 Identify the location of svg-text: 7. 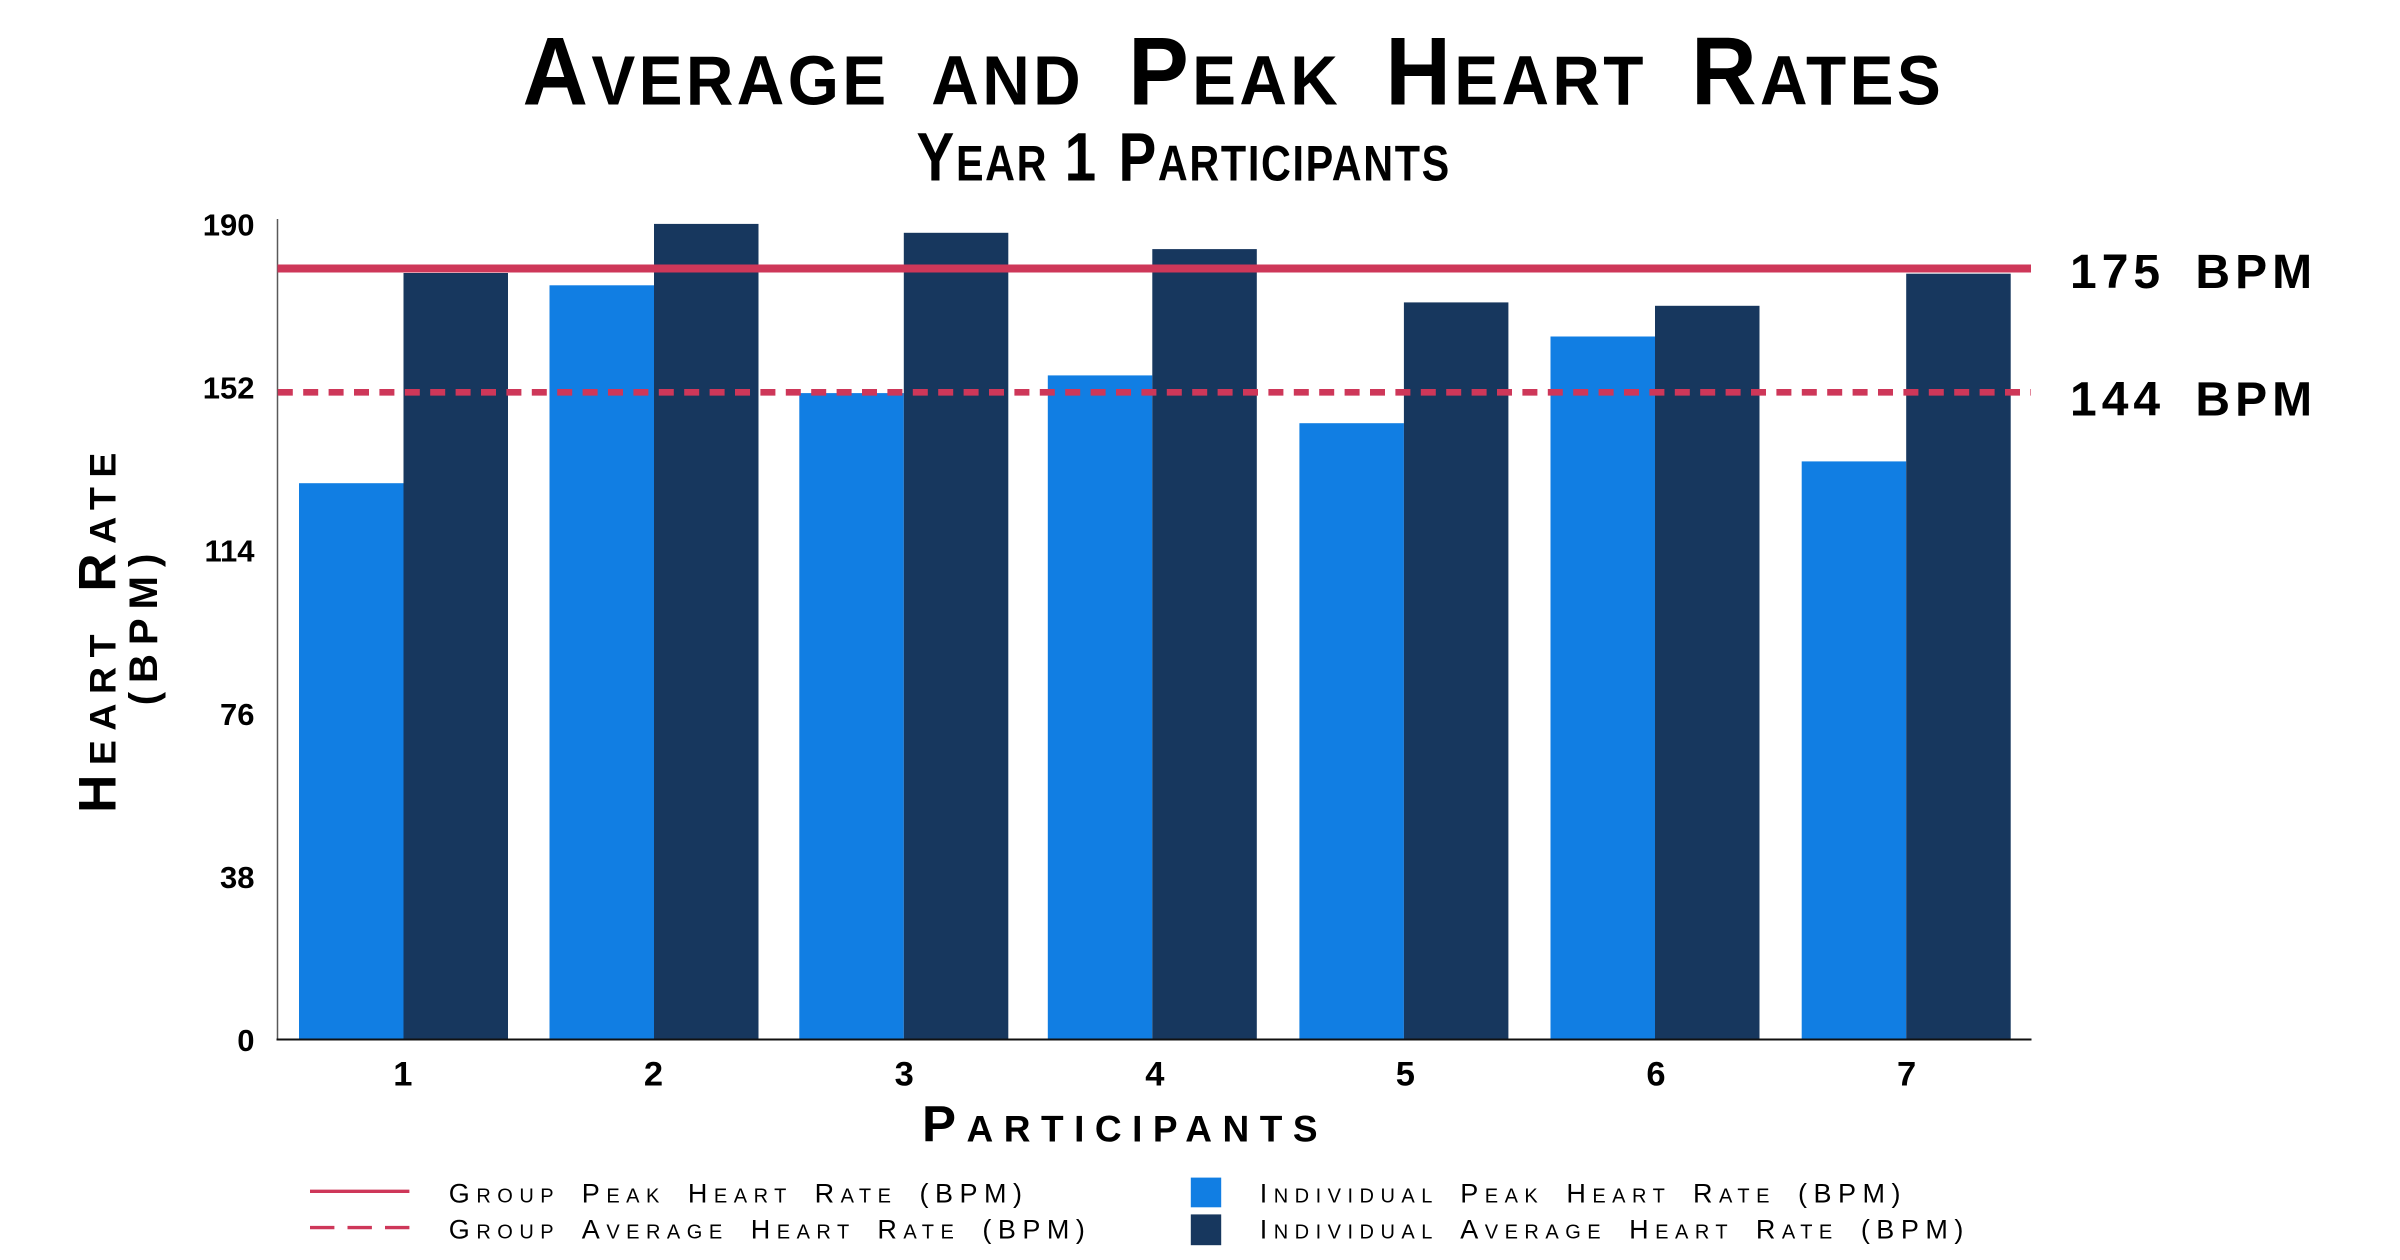
(1906, 1075).